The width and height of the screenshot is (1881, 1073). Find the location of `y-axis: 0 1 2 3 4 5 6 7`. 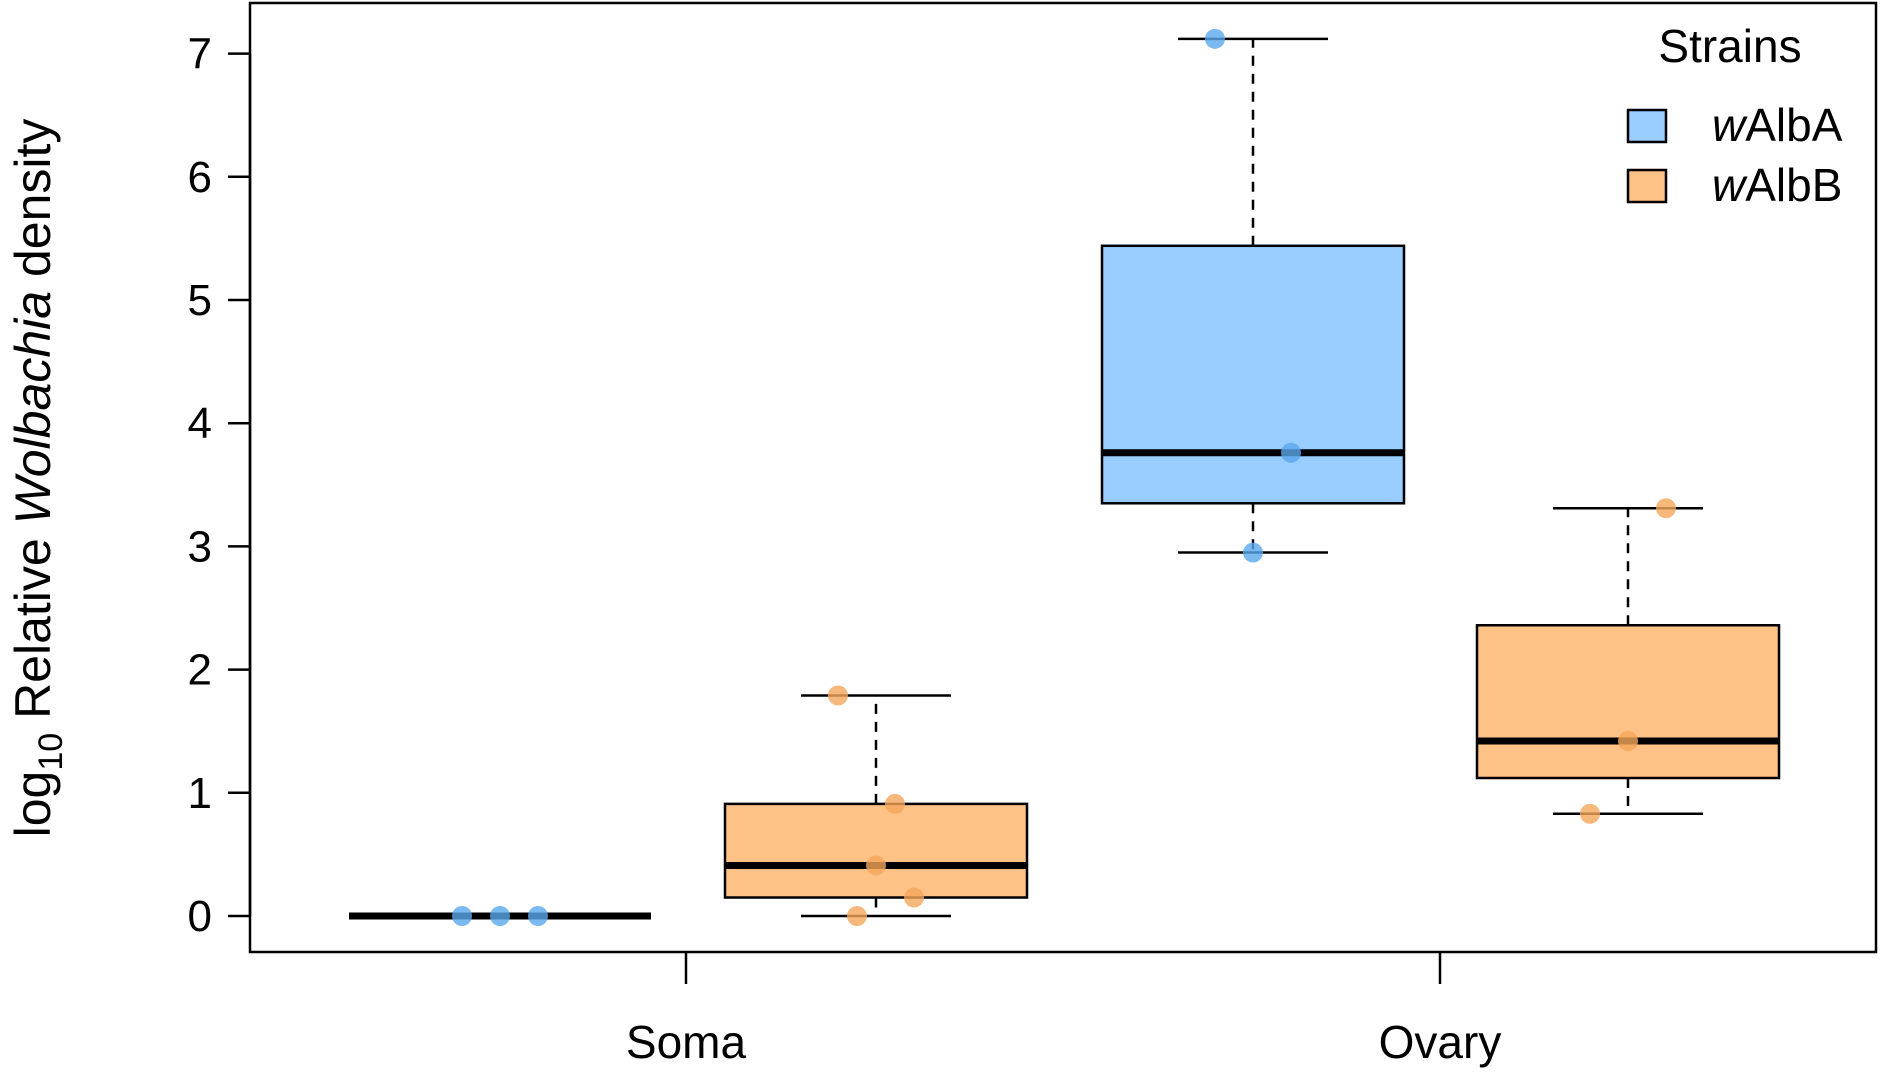

y-axis: 0 1 2 3 4 5 6 7 is located at coordinates (220, 485).